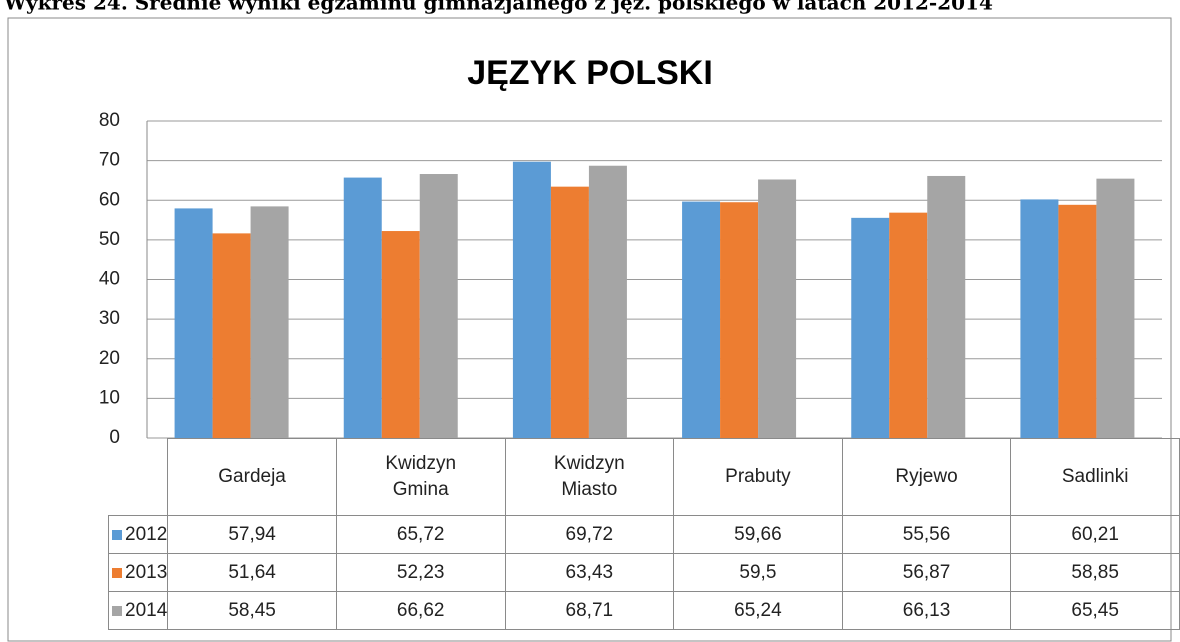 The image size is (1180, 642). What do you see at coordinates (146, 572) in the screenshot?
I see `legend-label: 2013` at bounding box center [146, 572].